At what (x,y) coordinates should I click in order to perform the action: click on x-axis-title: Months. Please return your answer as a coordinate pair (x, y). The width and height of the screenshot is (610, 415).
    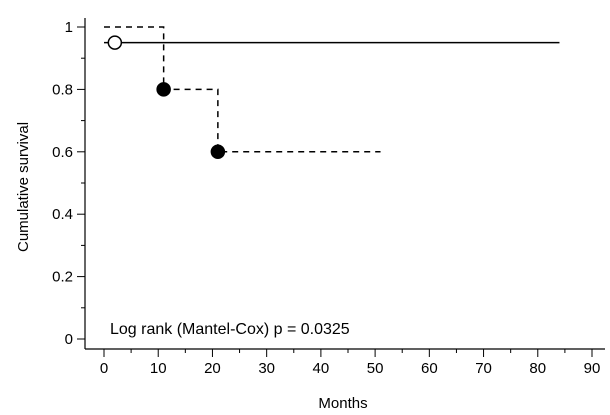
    Looking at the image, I should click on (342, 403).